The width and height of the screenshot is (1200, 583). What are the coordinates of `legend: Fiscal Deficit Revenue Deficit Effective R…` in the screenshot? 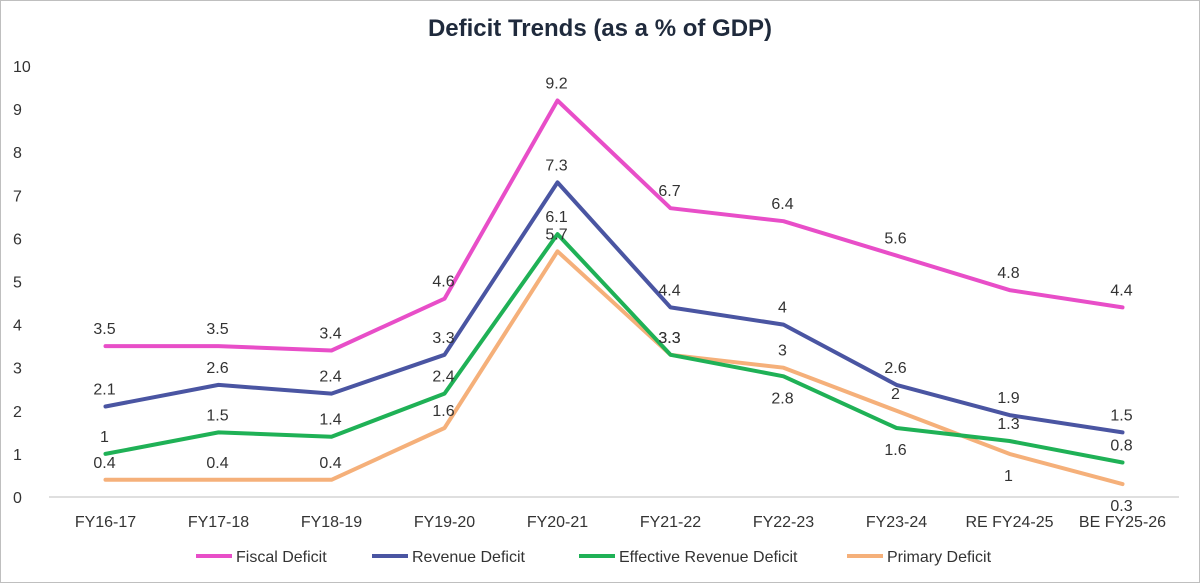 It's located at (594, 557).